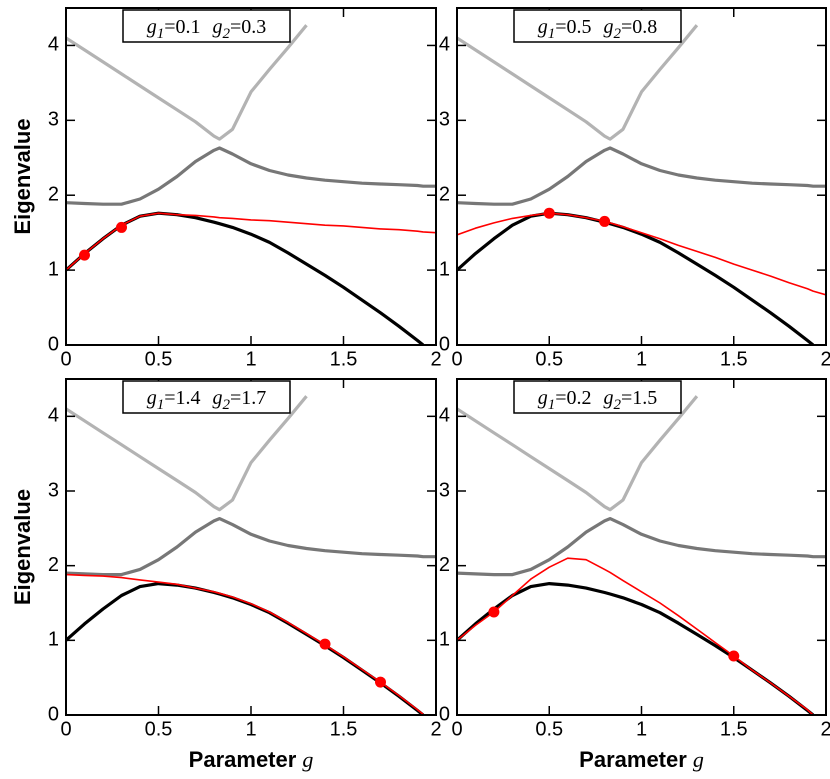 This screenshot has width=830, height=779. I want to click on param-value: 0.5, so click(579, 27).